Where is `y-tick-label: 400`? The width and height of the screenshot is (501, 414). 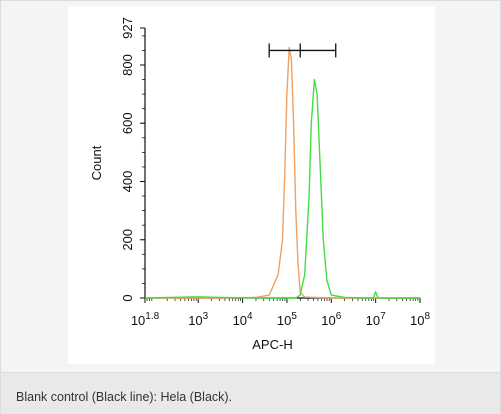
y-tick-label: 400 is located at coordinates (127, 182).